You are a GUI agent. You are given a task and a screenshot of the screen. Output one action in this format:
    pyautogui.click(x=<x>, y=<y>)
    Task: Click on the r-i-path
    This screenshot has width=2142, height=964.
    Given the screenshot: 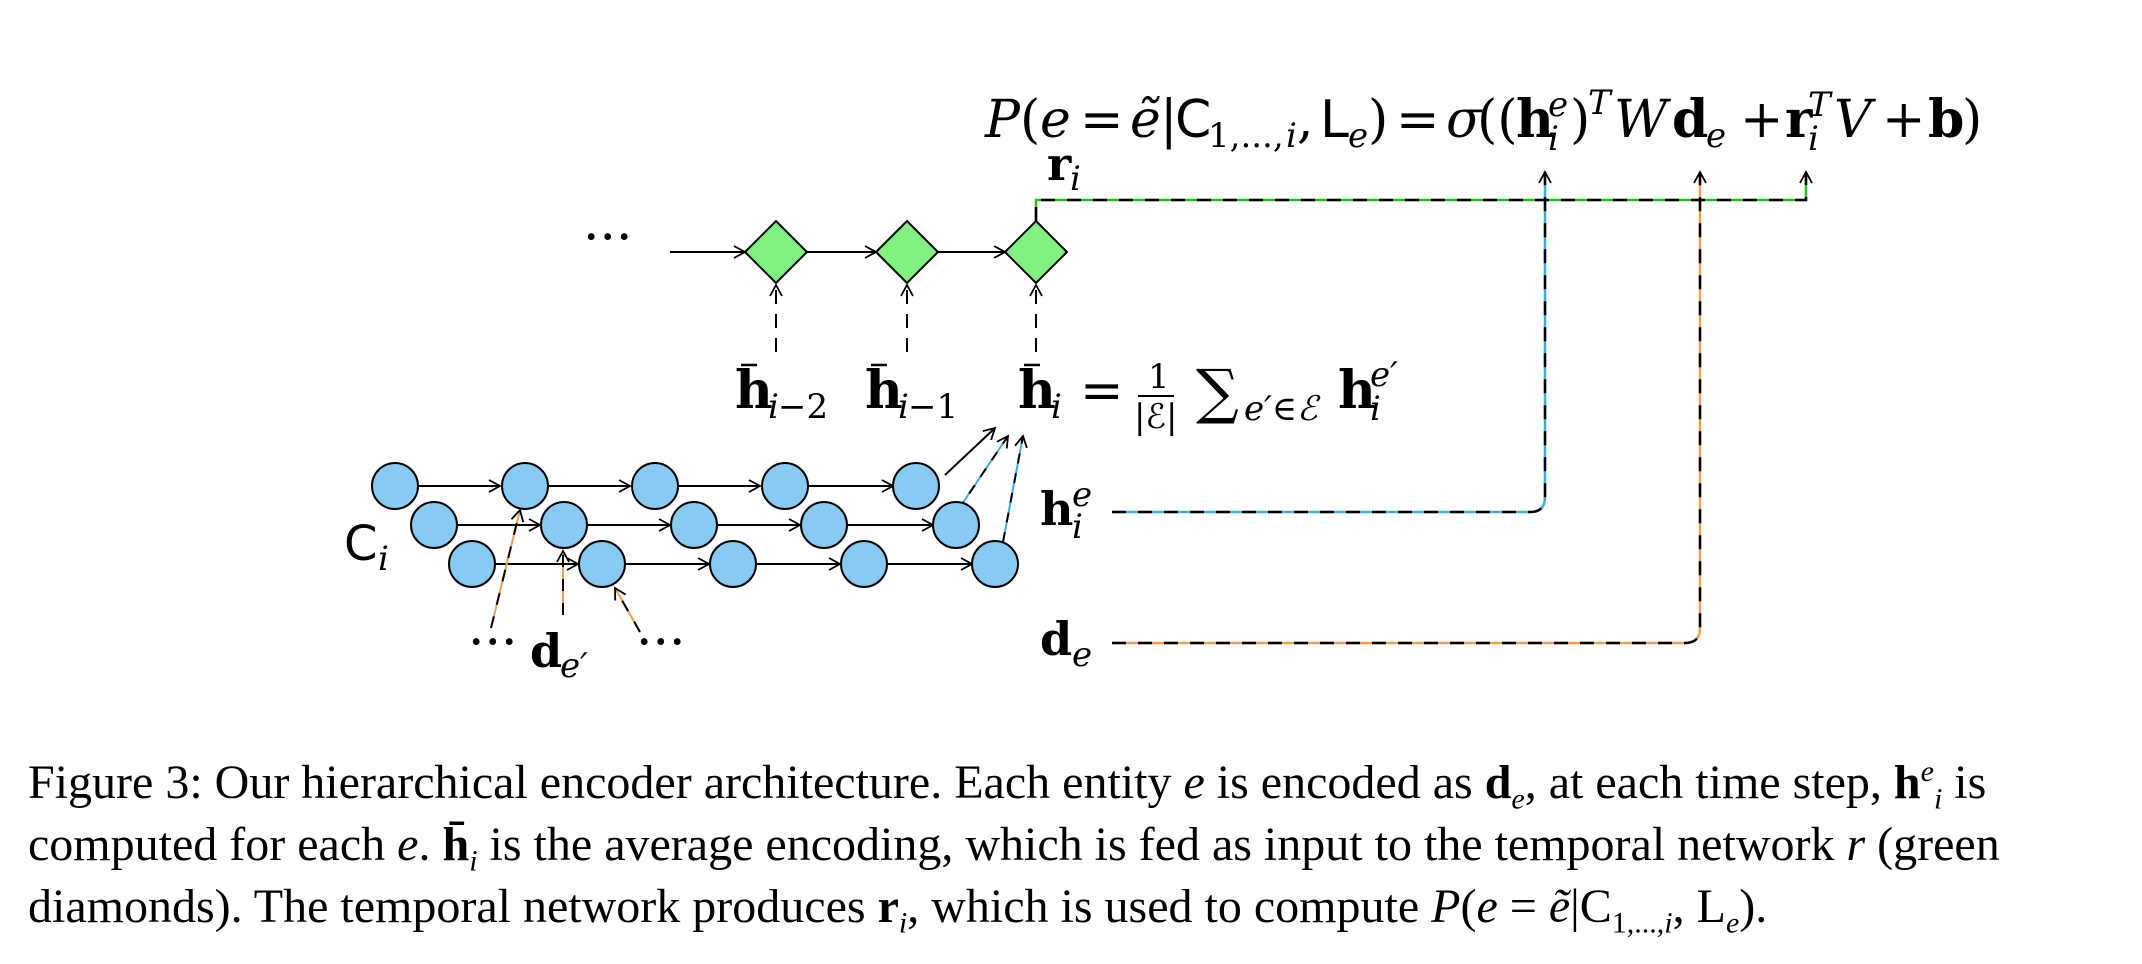 What is the action you would take?
    pyautogui.click(x=1423, y=195)
    